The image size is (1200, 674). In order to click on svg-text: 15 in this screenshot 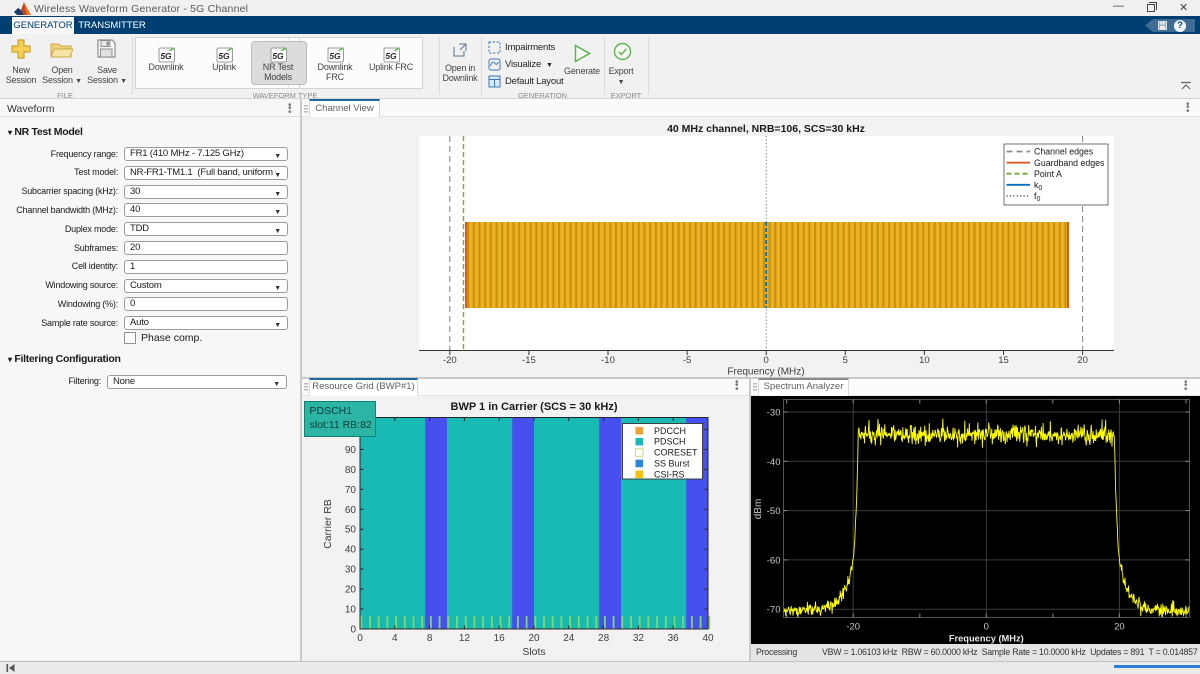, I will do `click(1003, 360)`.